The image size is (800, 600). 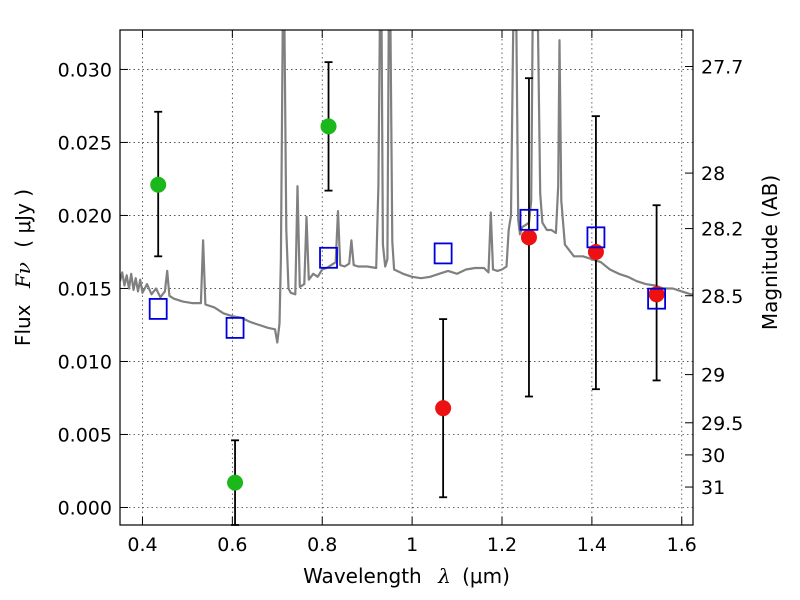 I want to click on x-tick-label: 0.6, so click(x=232, y=545).